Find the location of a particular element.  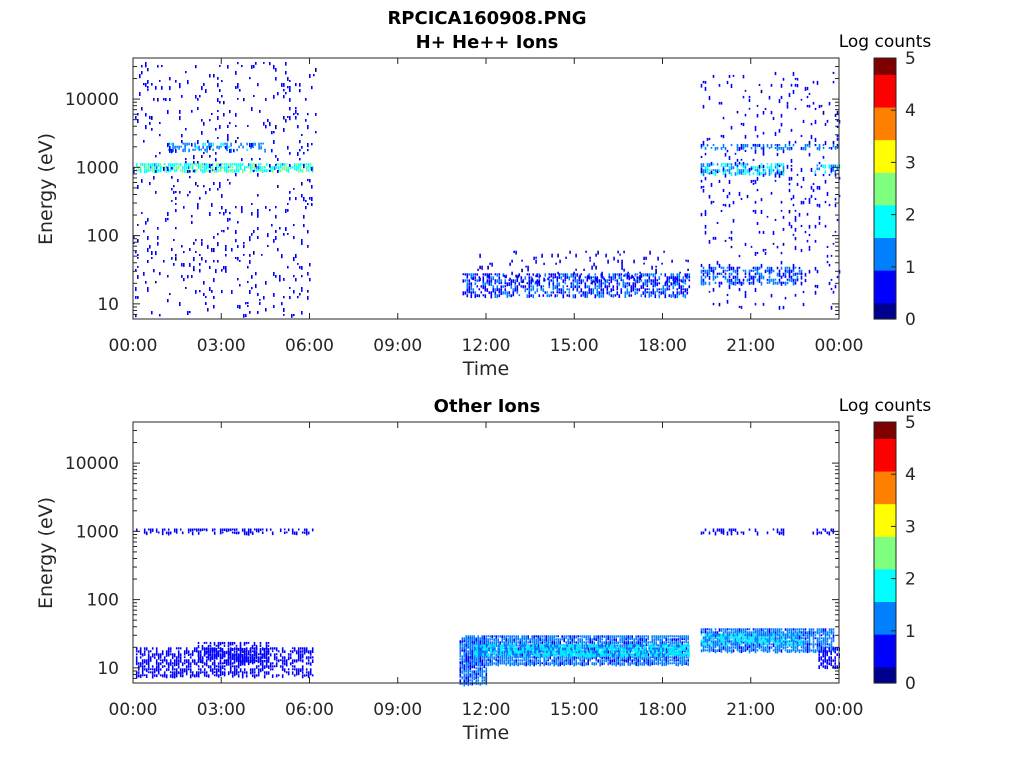

x-tick-label: 15:00 is located at coordinates (574, 710).